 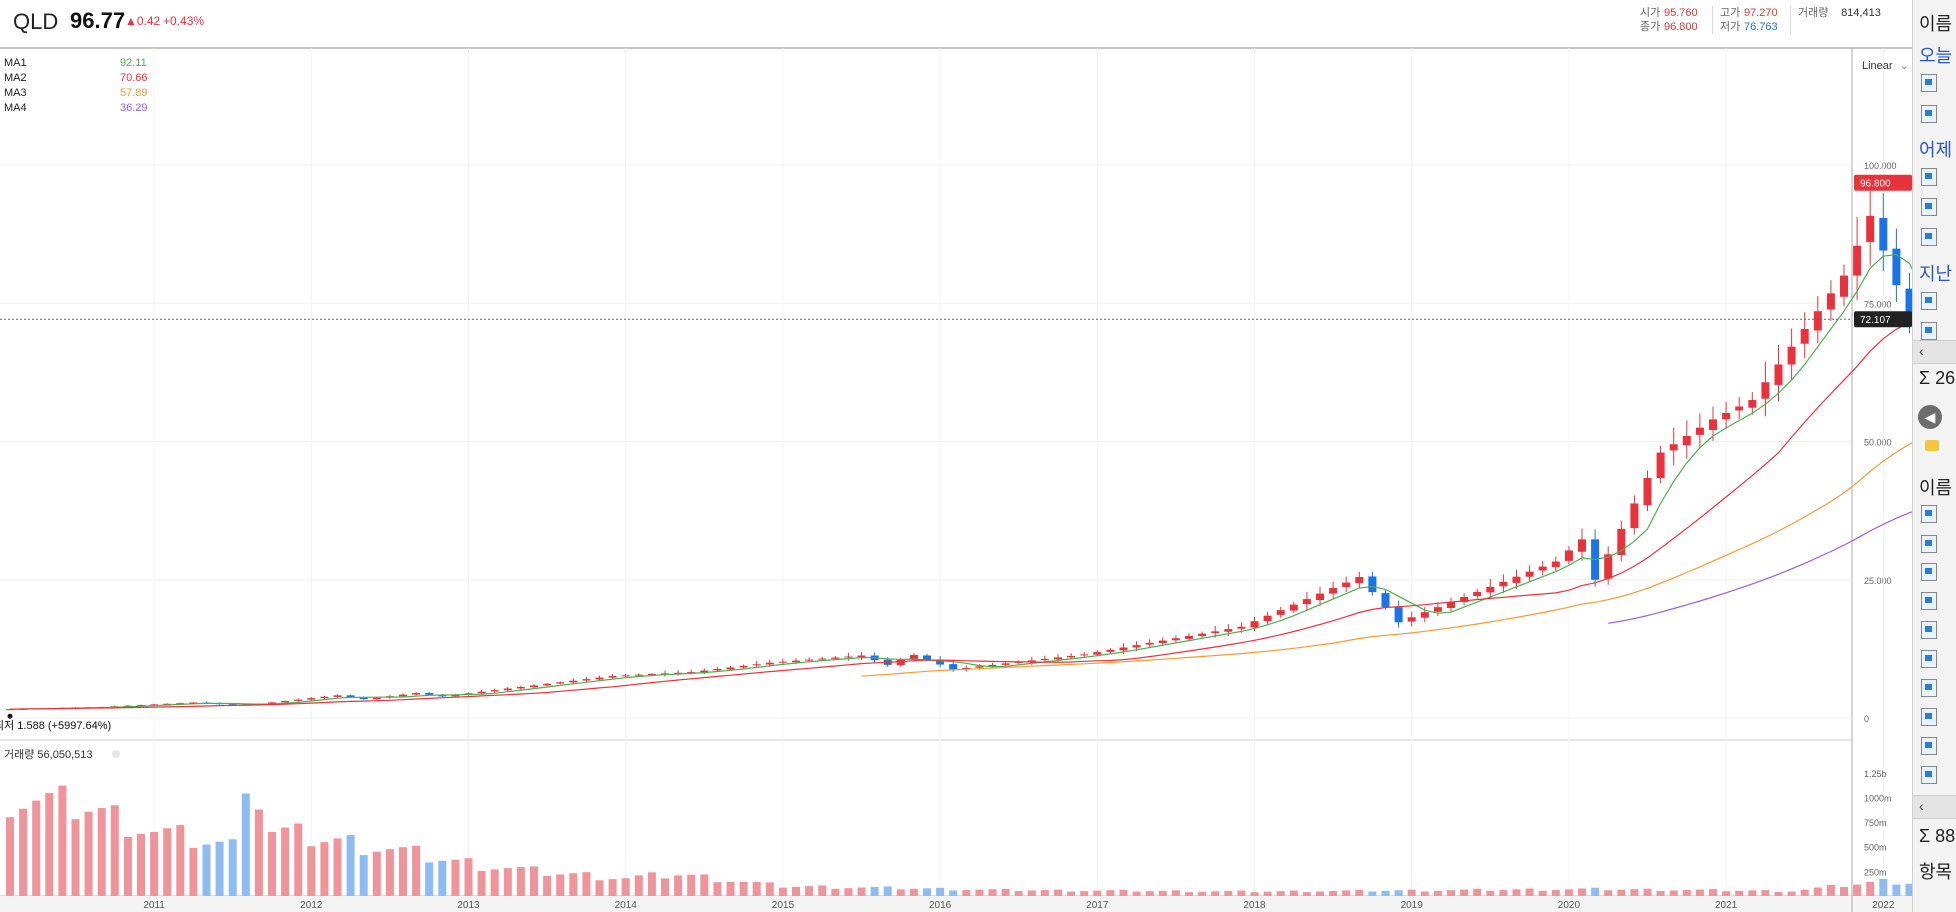 I want to click on horizontal-scrollbar: ‹, so click(x=1934, y=352).